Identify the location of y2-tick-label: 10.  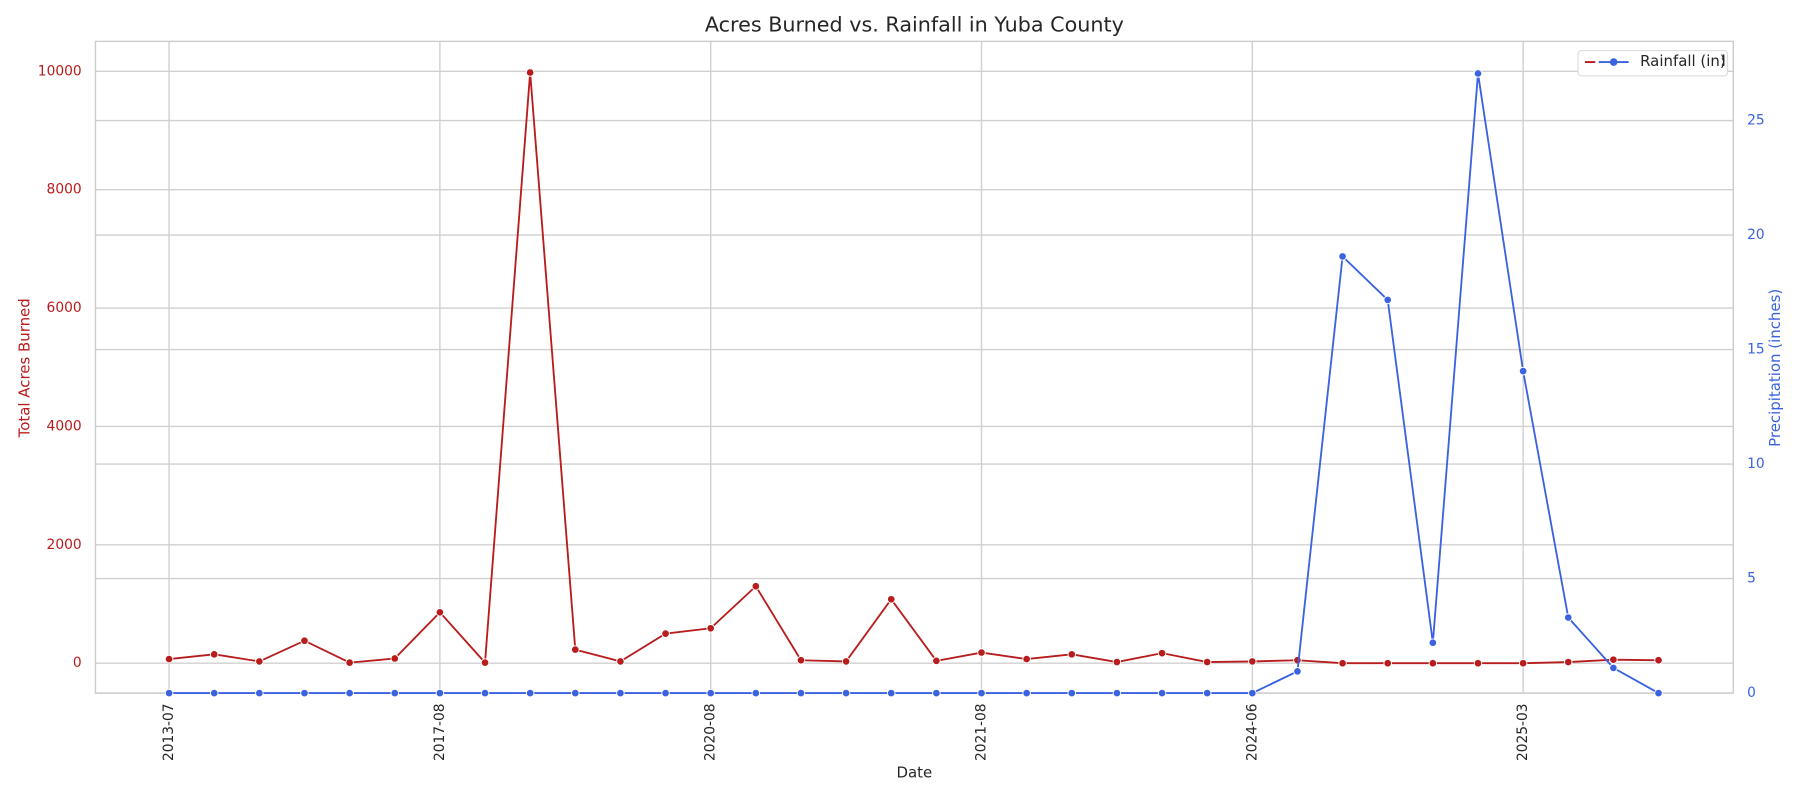
(1756, 464).